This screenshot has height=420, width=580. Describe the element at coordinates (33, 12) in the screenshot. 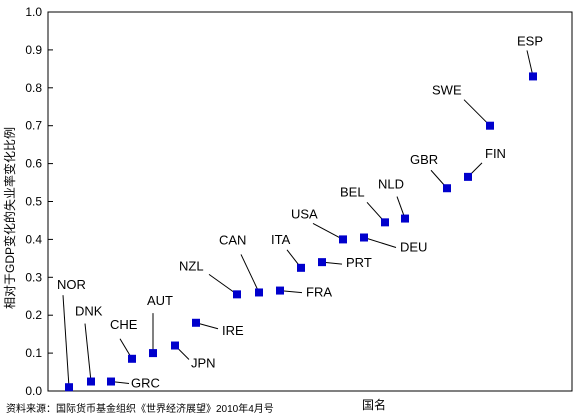

I see `y-tick-label: 1.0` at that location.